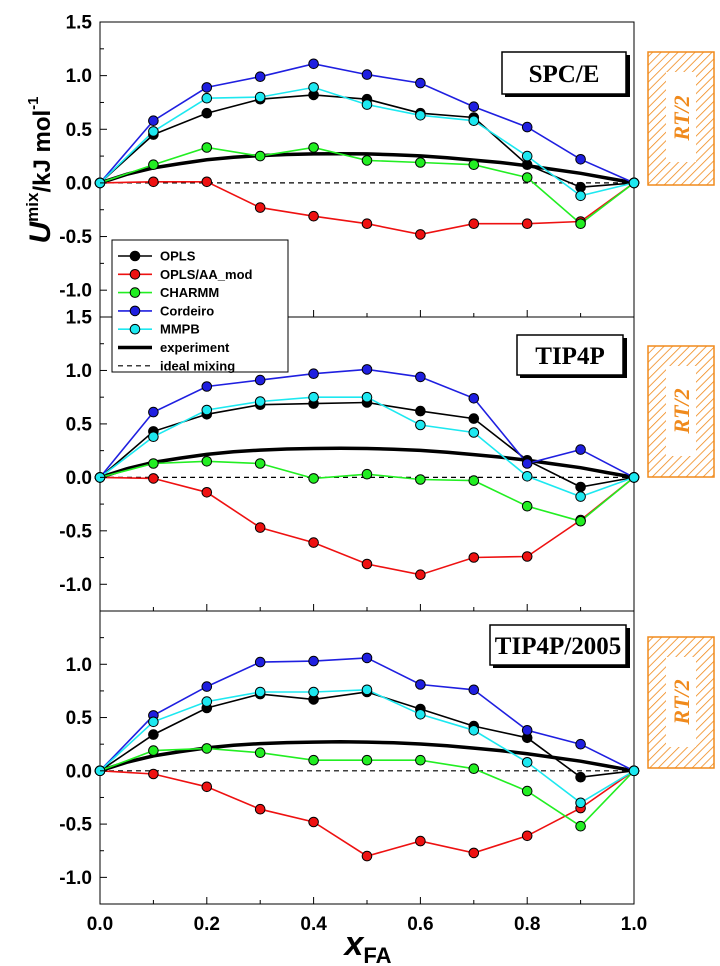  I want to click on y-axis-title-sup: mix, so click(32, 207).